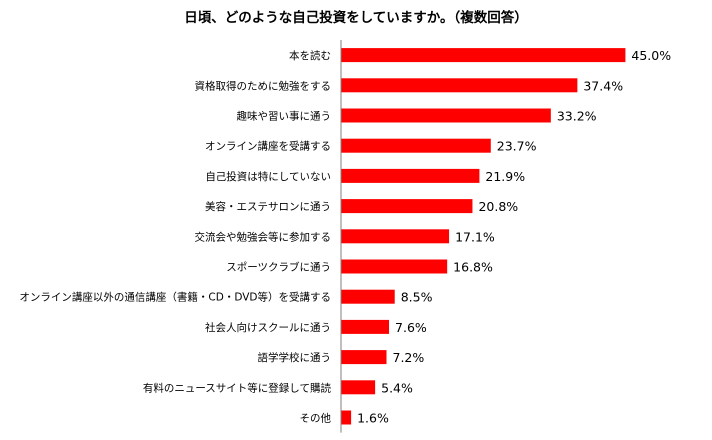 The image size is (712, 440). Describe the element at coordinates (268, 146) in the screenshot. I see `category-label: オンライン講座を受講する` at that location.